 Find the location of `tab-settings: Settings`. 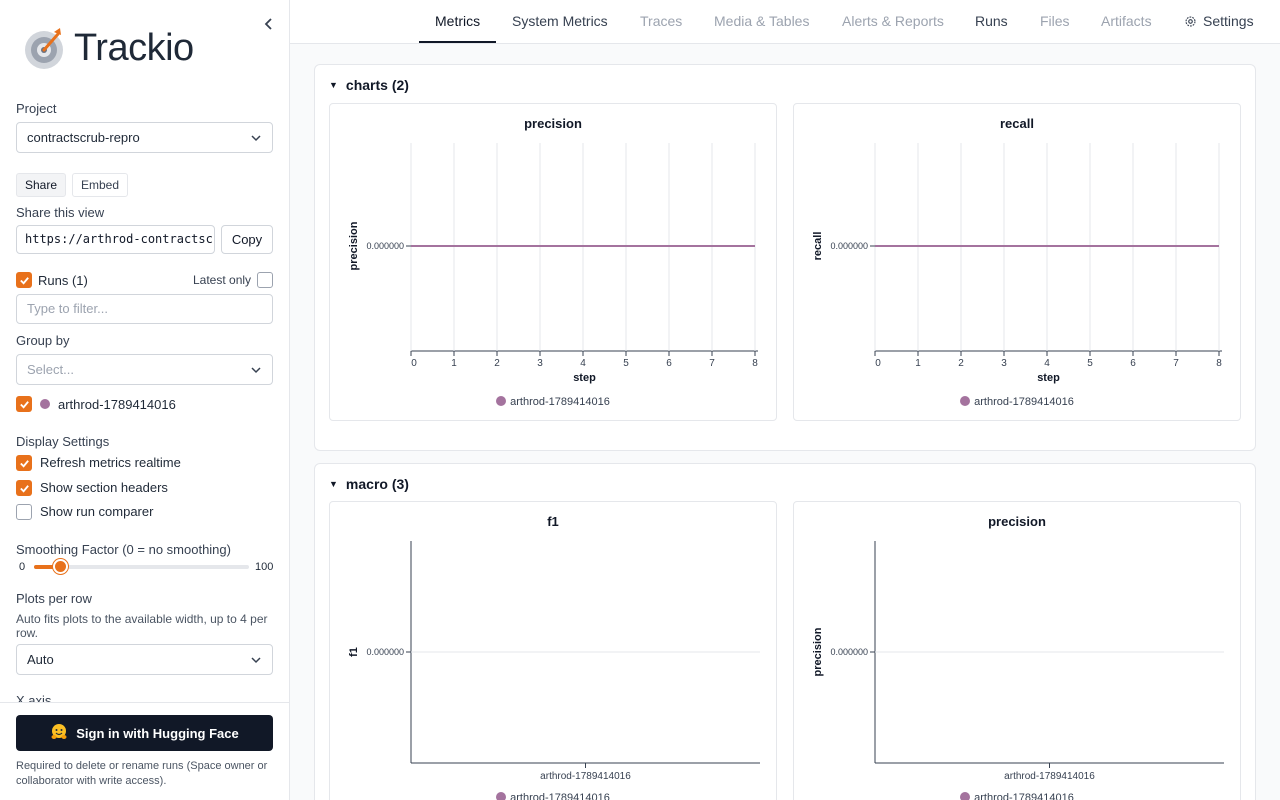

tab-settings: Settings is located at coordinates (1219, 21).